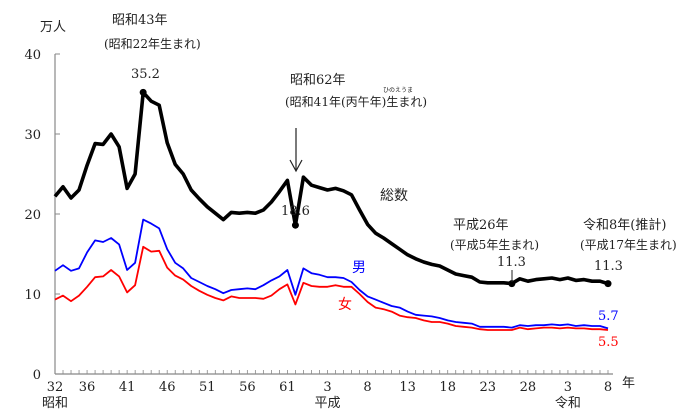 The image size is (700, 417). Describe the element at coordinates (608, 284) in the screenshot. I see `data-point-r8` at that location.